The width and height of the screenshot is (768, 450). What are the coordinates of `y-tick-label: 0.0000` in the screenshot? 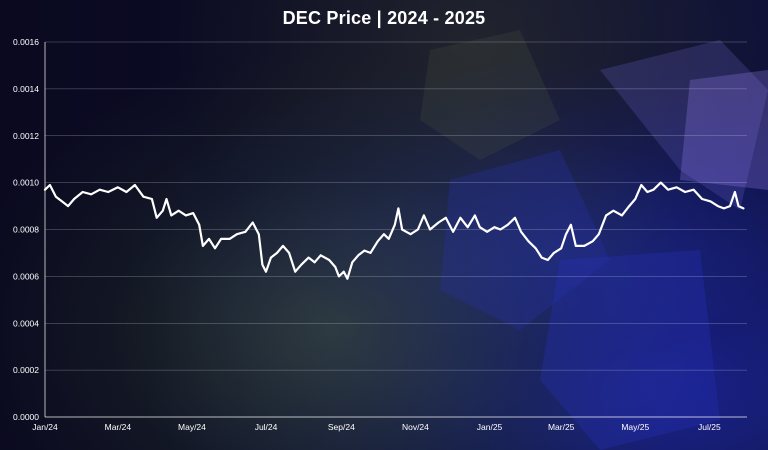 It's located at (26, 417).